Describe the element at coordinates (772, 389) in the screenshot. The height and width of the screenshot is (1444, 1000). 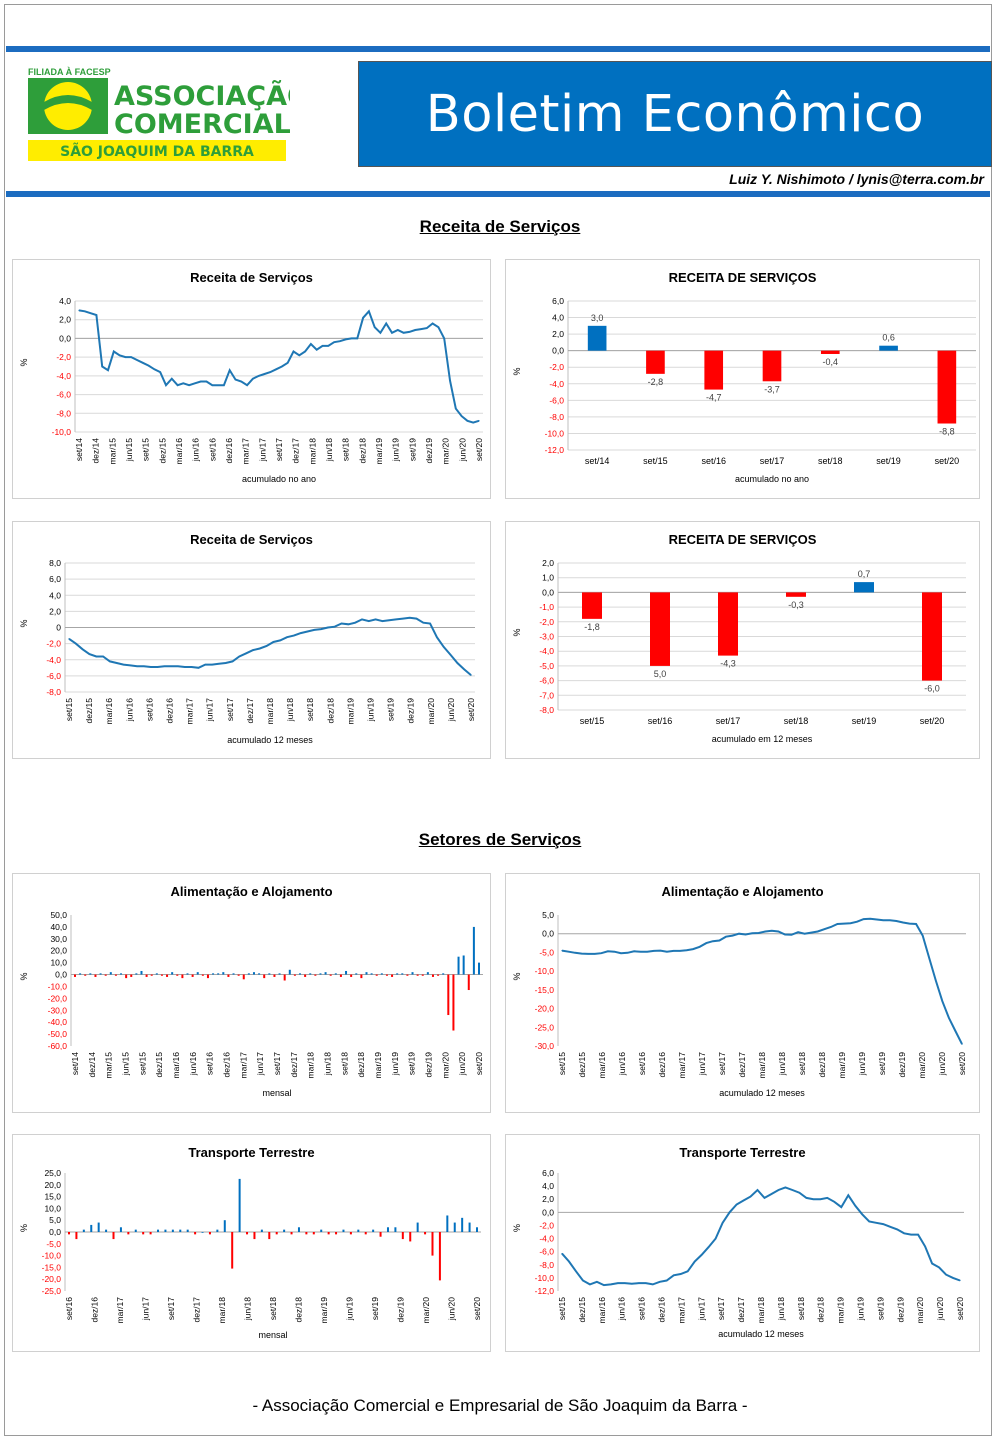
I see `data-label: -3,7` at that location.